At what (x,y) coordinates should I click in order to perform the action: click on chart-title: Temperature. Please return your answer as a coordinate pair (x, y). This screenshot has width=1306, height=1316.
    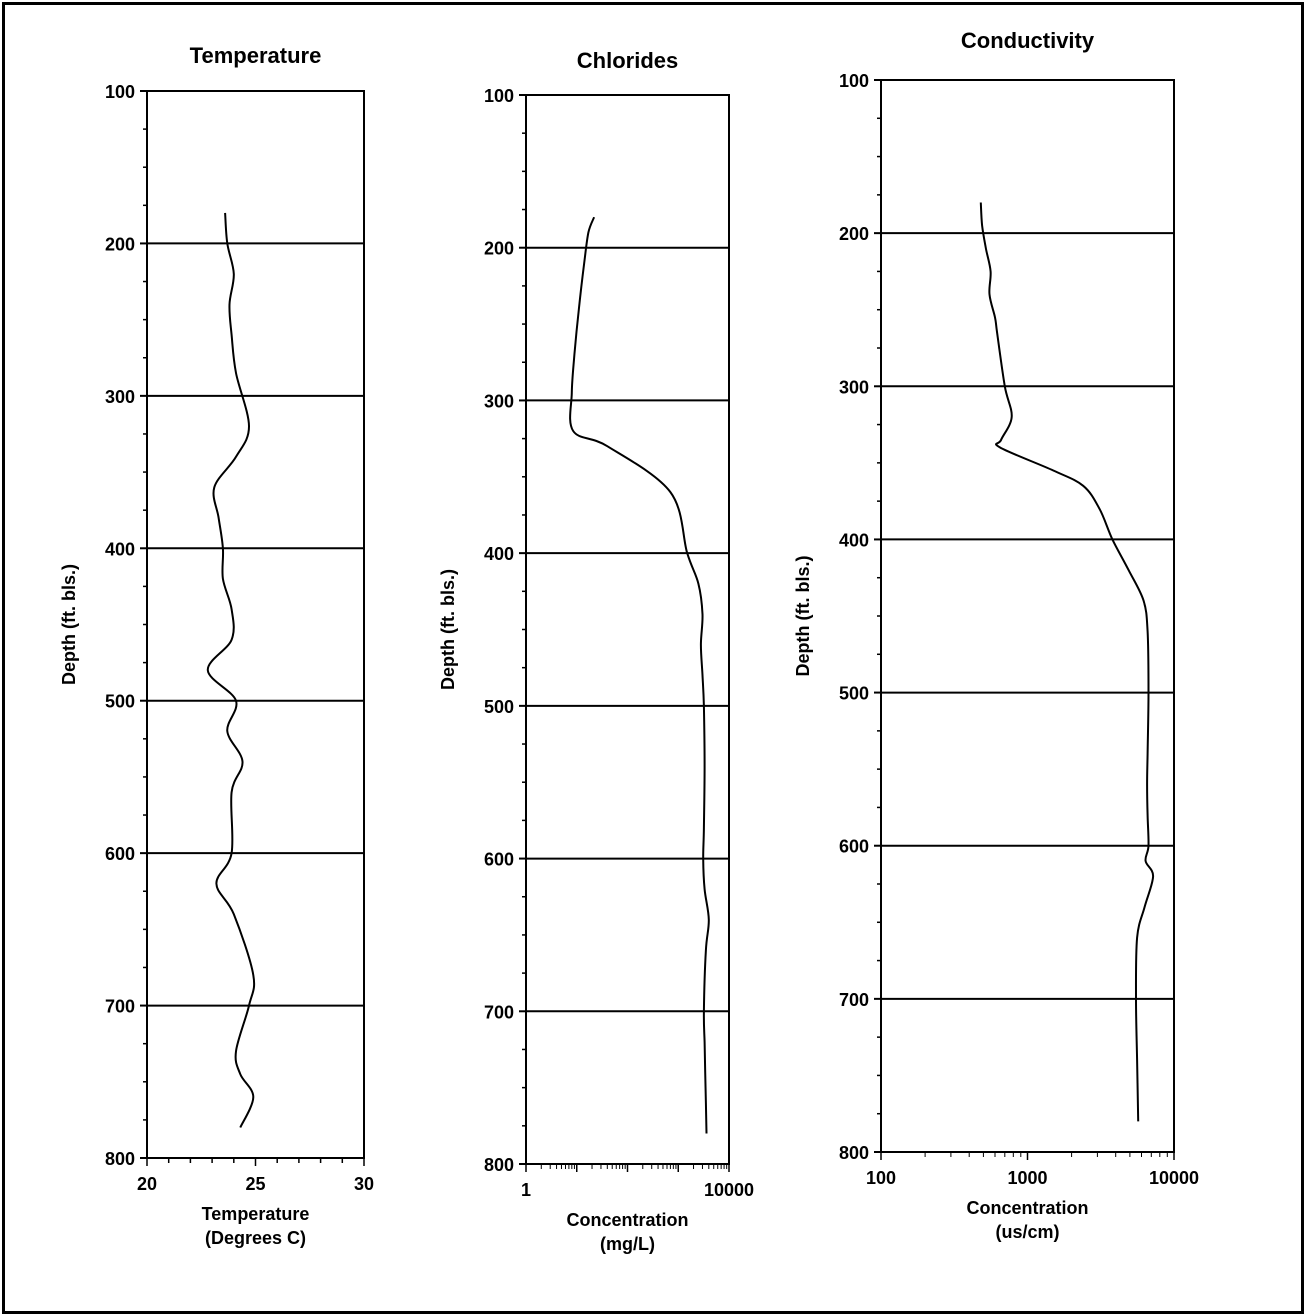
    Looking at the image, I should click on (256, 55).